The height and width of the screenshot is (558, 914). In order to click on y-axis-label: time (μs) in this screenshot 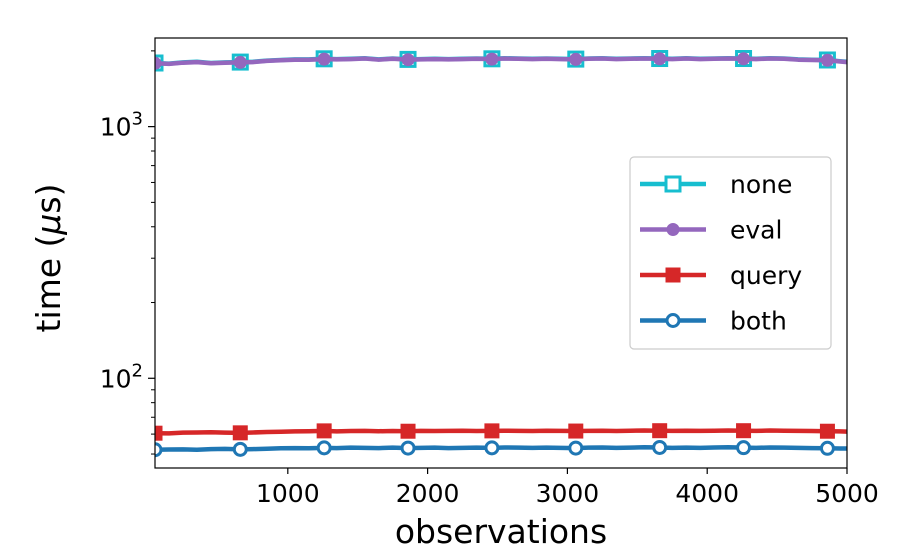, I will do `click(48, 258)`.